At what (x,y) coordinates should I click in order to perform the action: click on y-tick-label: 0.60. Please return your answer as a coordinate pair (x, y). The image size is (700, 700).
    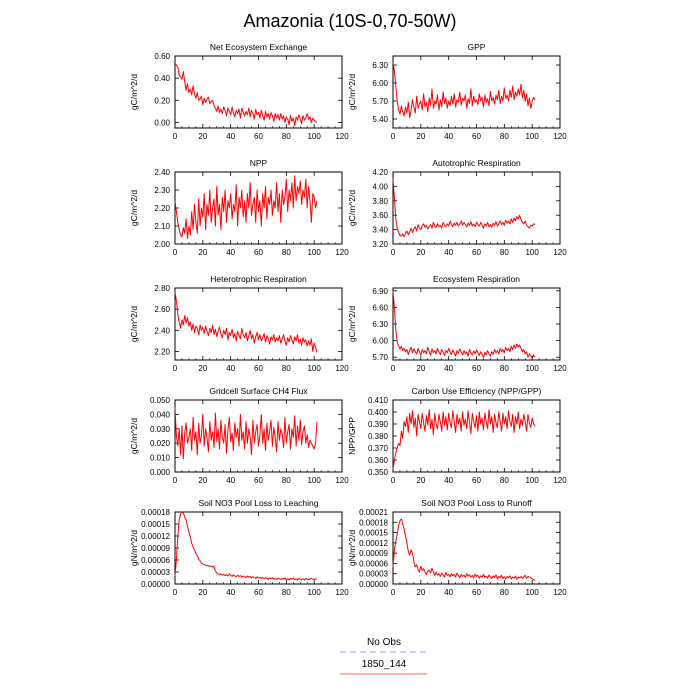
    Looking at the image, I should click on (162, 56).